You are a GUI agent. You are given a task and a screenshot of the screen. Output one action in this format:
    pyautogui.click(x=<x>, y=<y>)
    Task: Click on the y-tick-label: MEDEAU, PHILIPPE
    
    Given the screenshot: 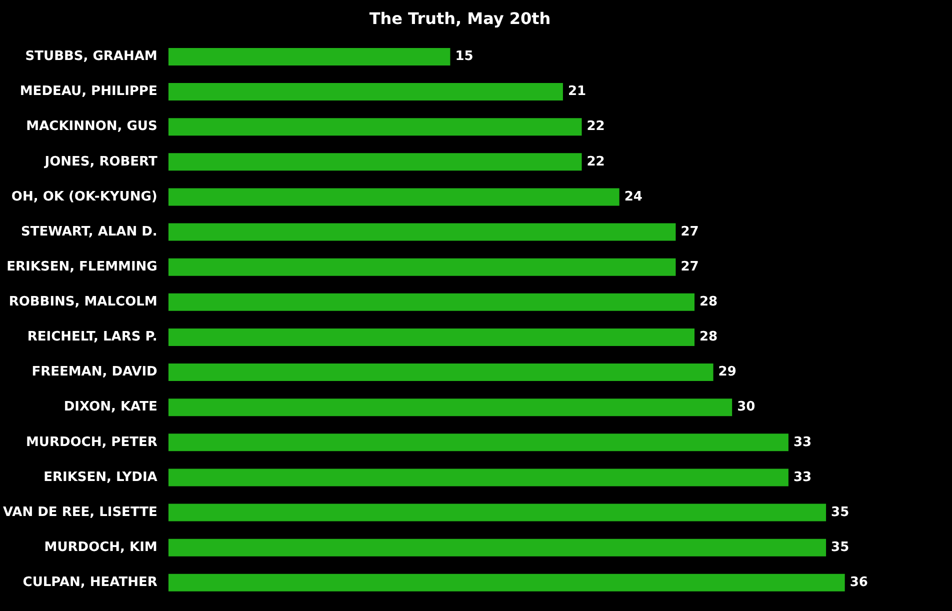 What is the action you would take?
    pyautogui.click(x=89, y=92)
    